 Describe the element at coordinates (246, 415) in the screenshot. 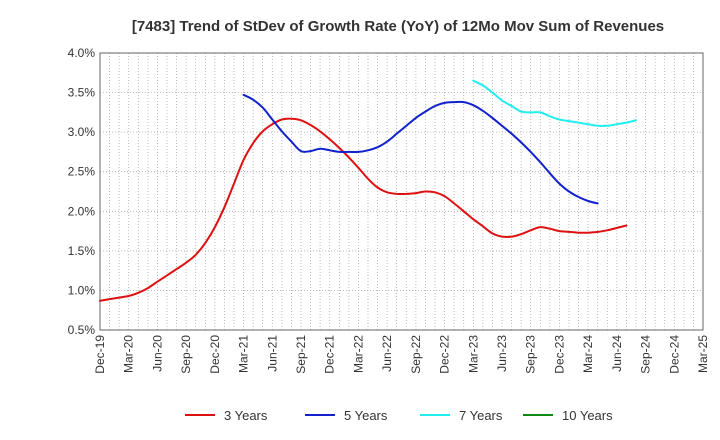

I see `legend-label: 3 Years` at that location.